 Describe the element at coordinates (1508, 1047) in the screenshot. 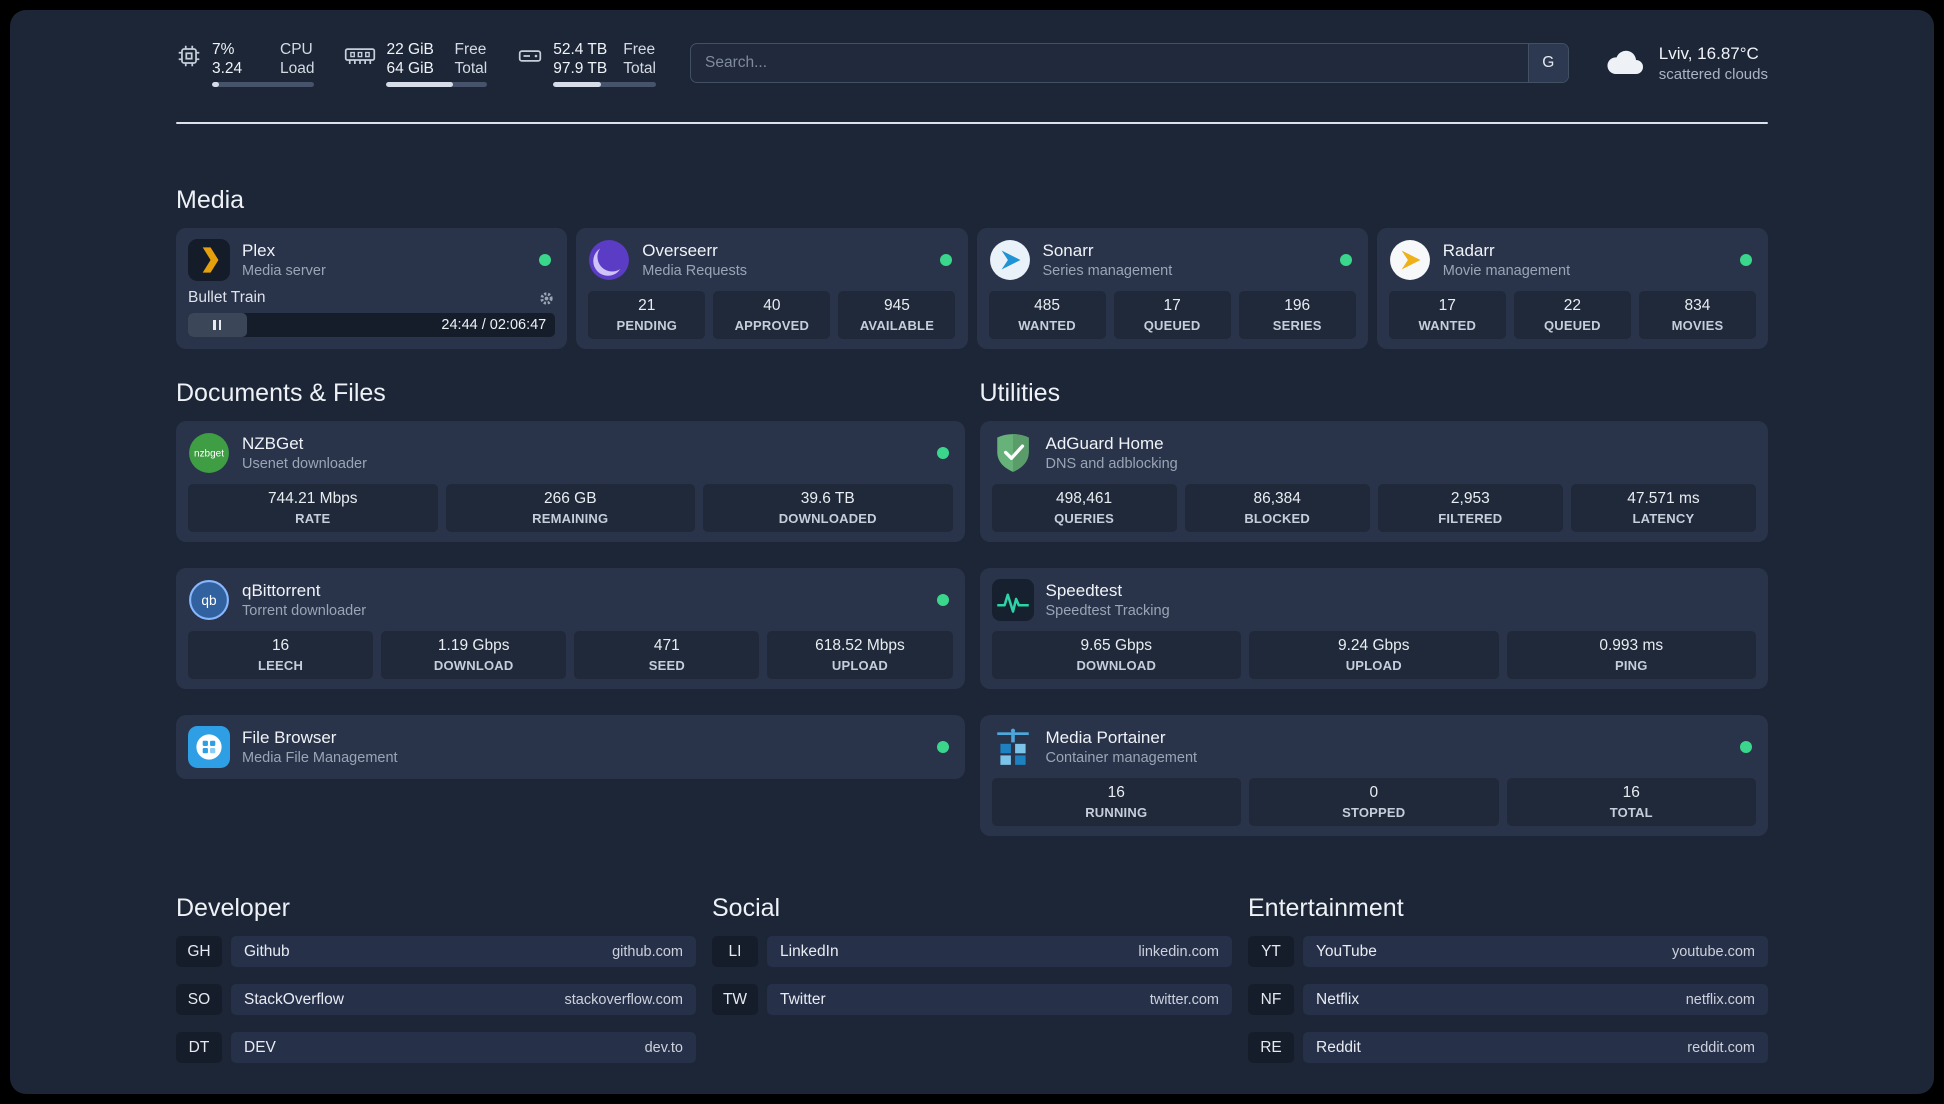

I see `bookmark-reddit: RE Reddit reddit.com` at that location.